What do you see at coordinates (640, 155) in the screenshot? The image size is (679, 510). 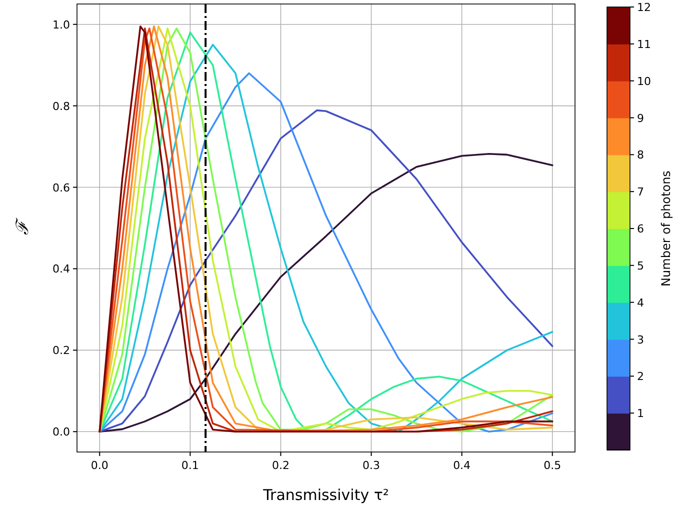 I see `color-bar-label: 8` at bounding box center [640, 155].